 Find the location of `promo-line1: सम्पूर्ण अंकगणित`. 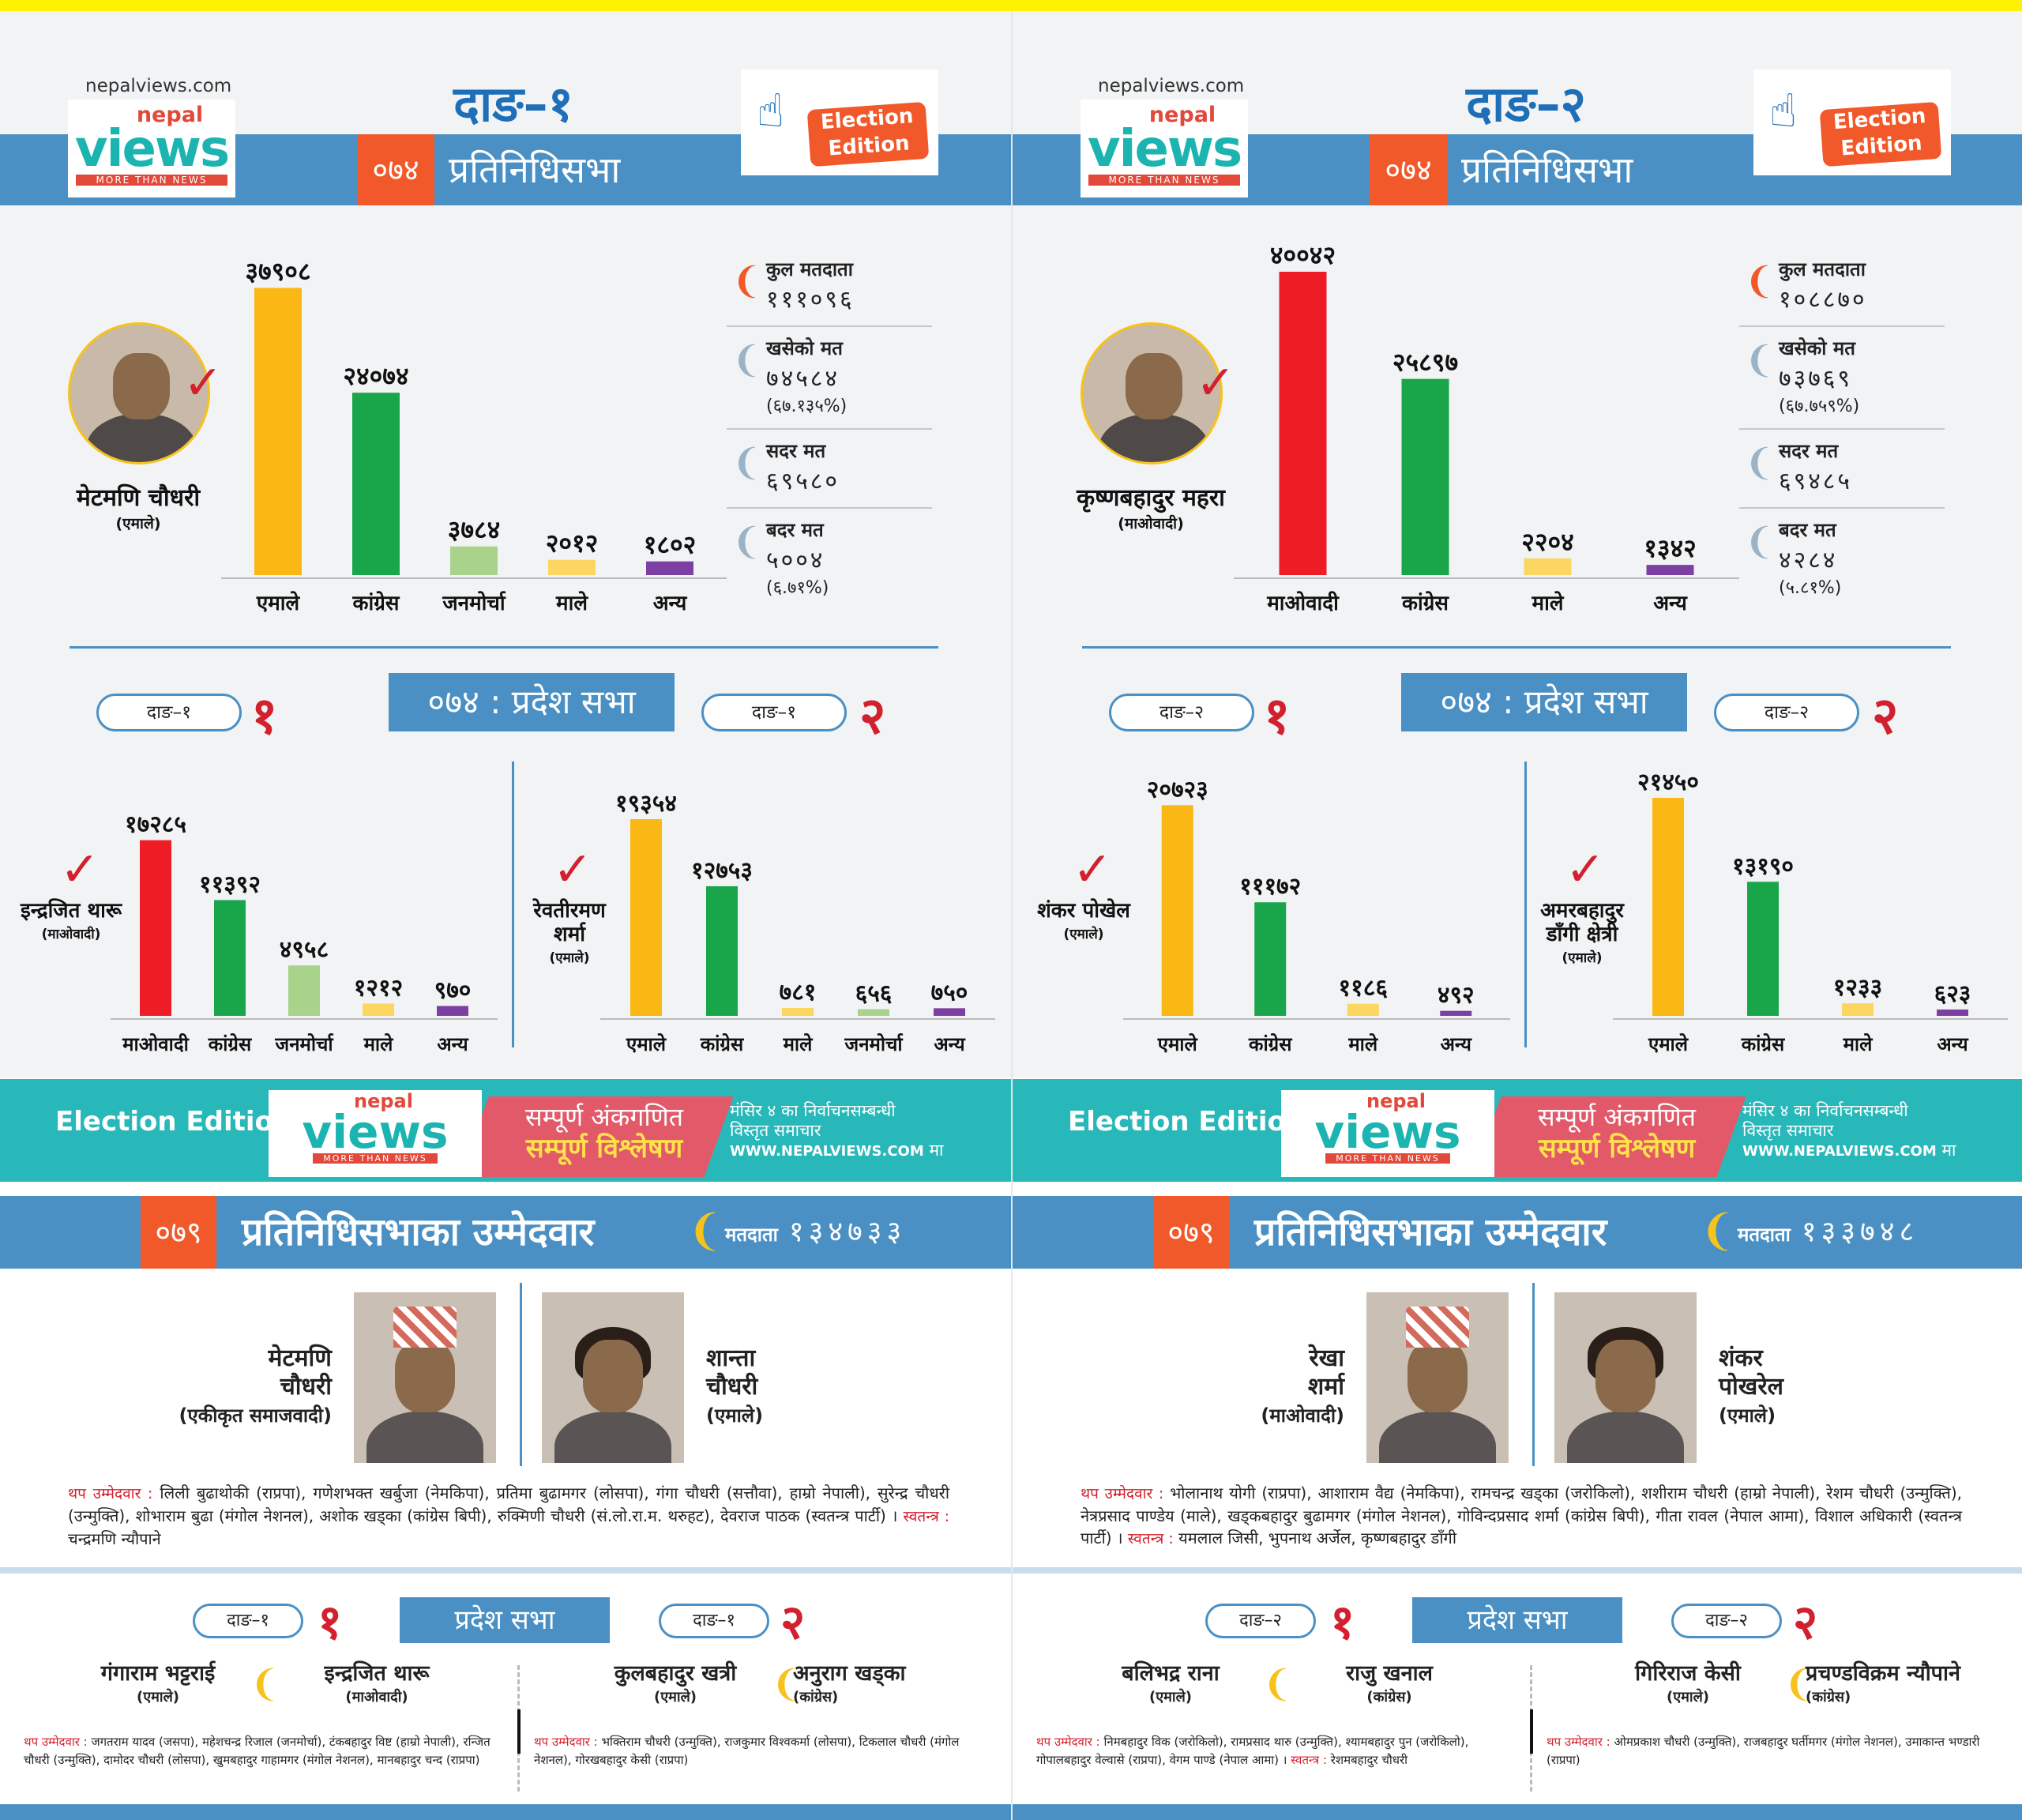

promo-line1: सम्पूर्ण अंकगणित is located at coordinates (1617, 1117).